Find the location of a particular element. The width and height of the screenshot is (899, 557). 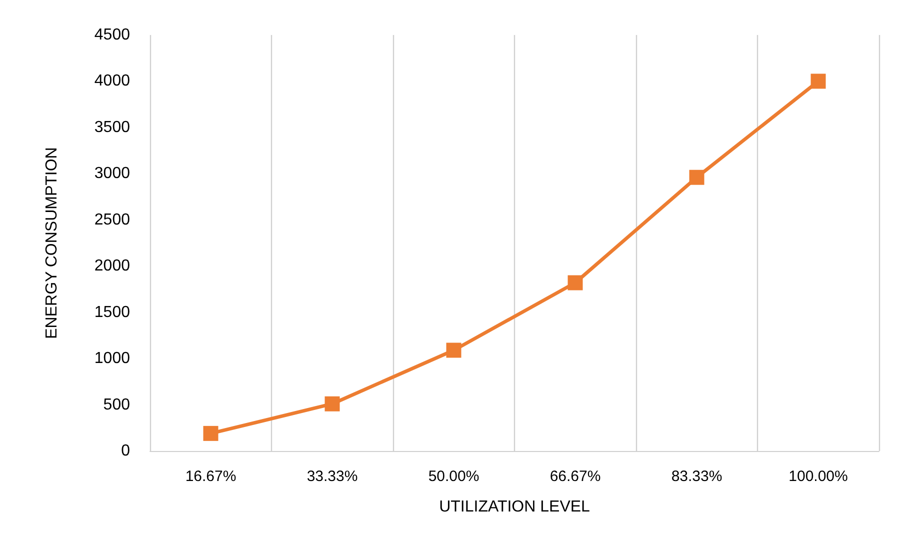

x-tick-label: 66.67% is located at coordinates (575, 476).